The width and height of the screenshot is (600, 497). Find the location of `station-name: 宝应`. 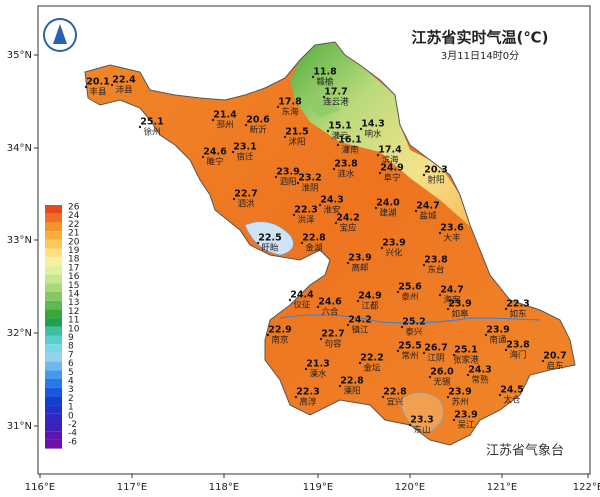

station-name: 宝应 is located at coordinates (348, 228).